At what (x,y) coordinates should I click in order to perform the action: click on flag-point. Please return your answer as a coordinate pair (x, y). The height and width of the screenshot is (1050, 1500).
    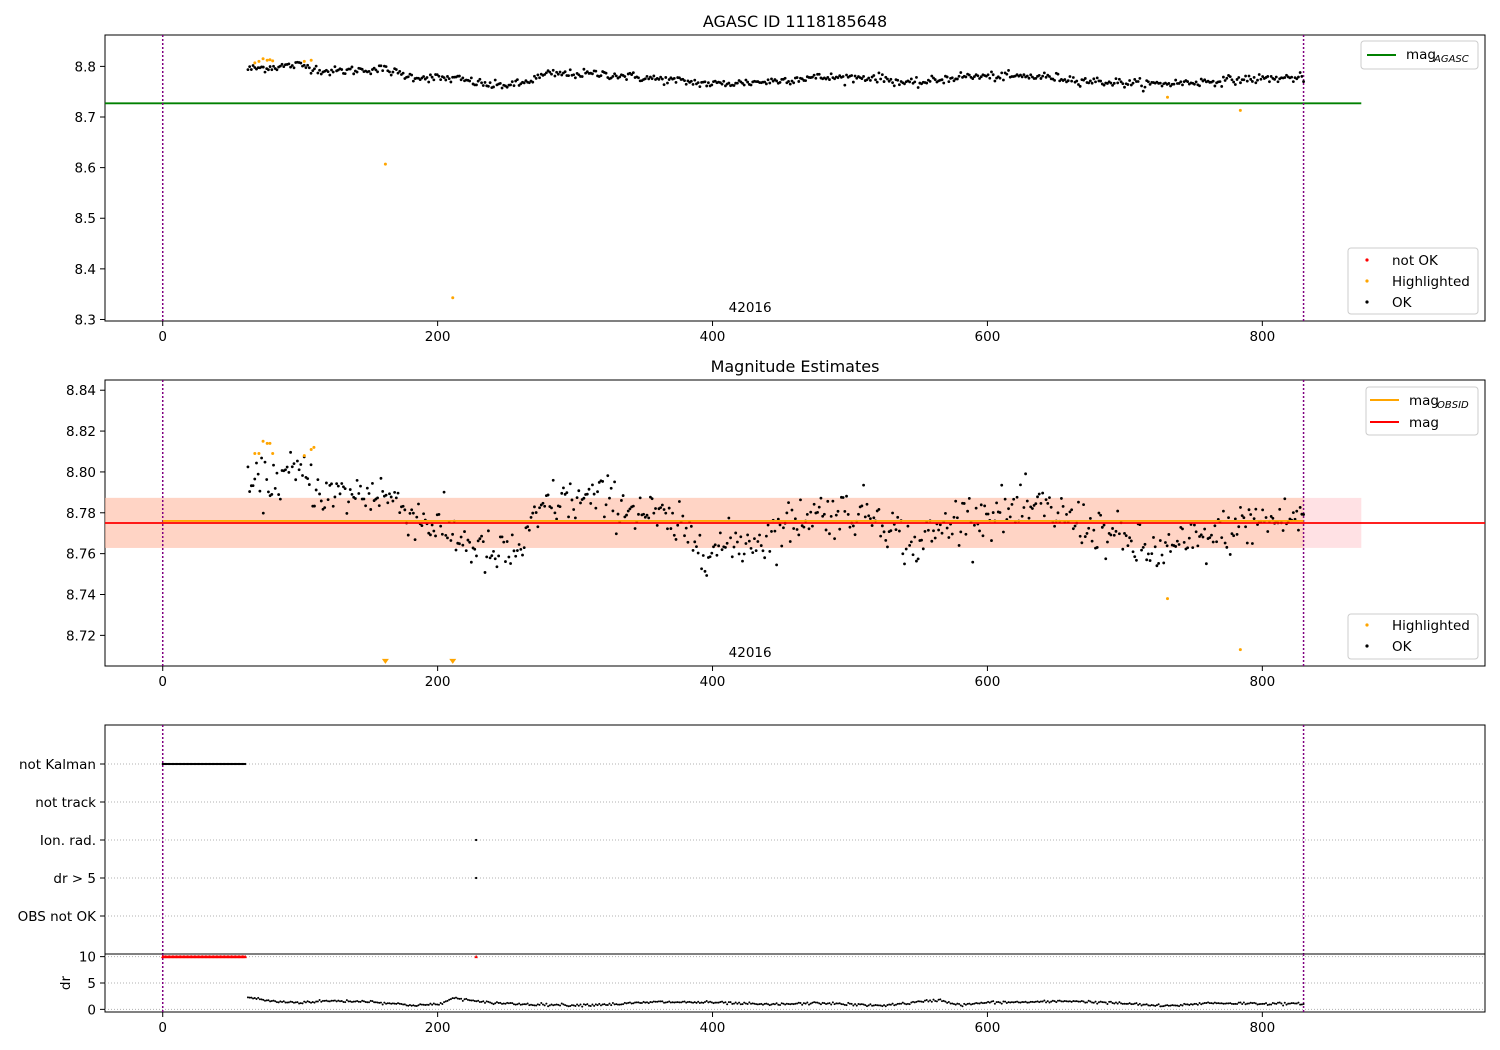
    Looking at the image, I should click on (245, 764).